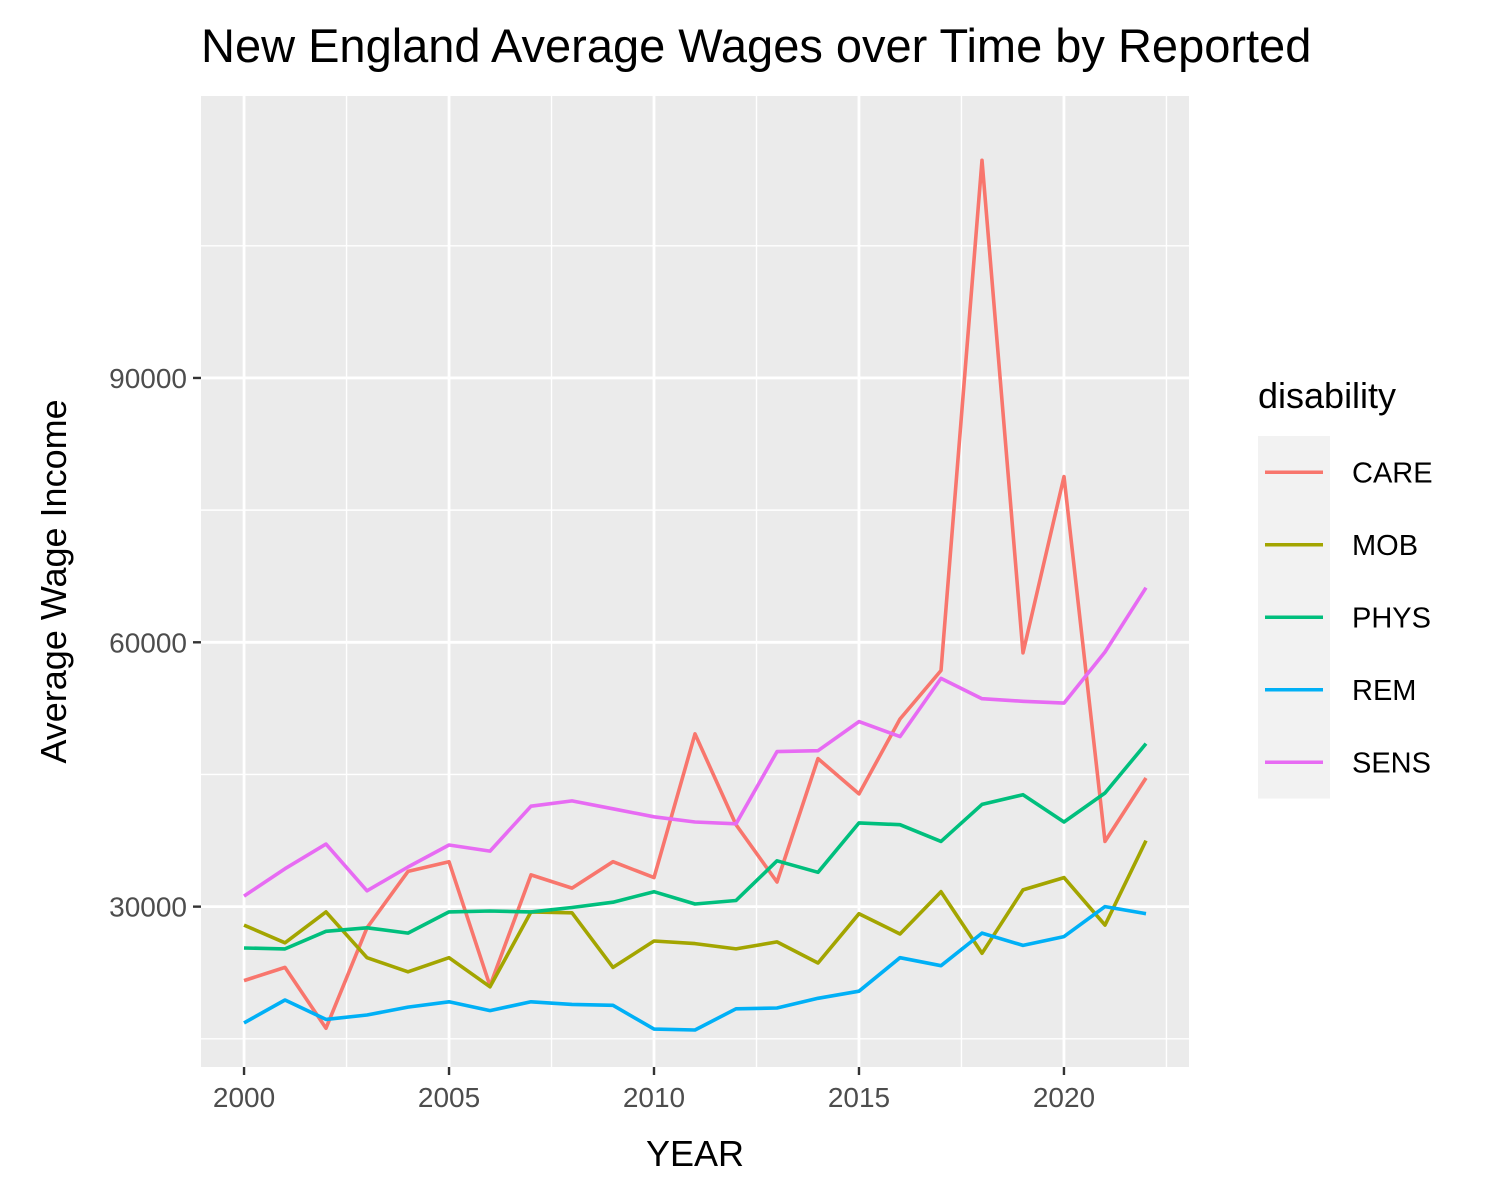 This screenshot has width=1500, height=1199. What do you see at coordinates (148, 907) in the screenshot?
I see `y-tick-label: 30000` at bounding box center [148, 907].